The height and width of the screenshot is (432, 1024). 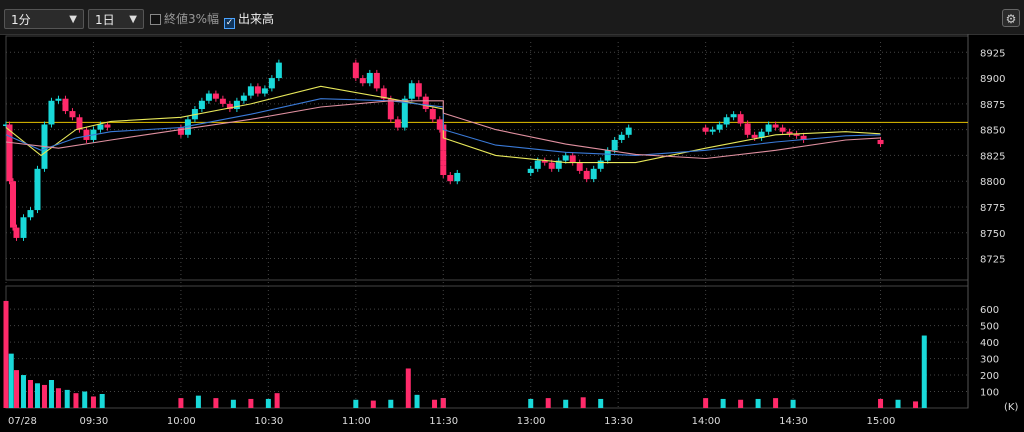 I want to click on price-tick-label: 8925, so click(x=992, y=53).